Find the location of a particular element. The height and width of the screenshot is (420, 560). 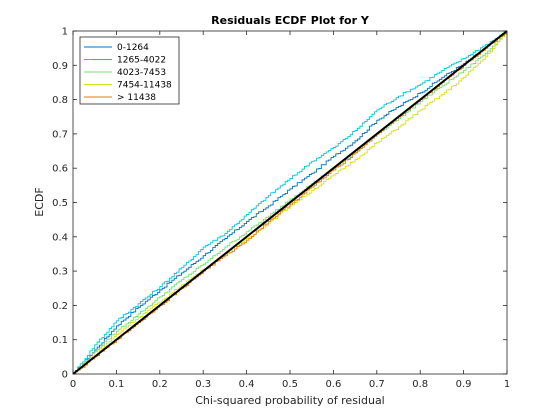

y-axis-title: ECDF is located at coordinates (39, 201).